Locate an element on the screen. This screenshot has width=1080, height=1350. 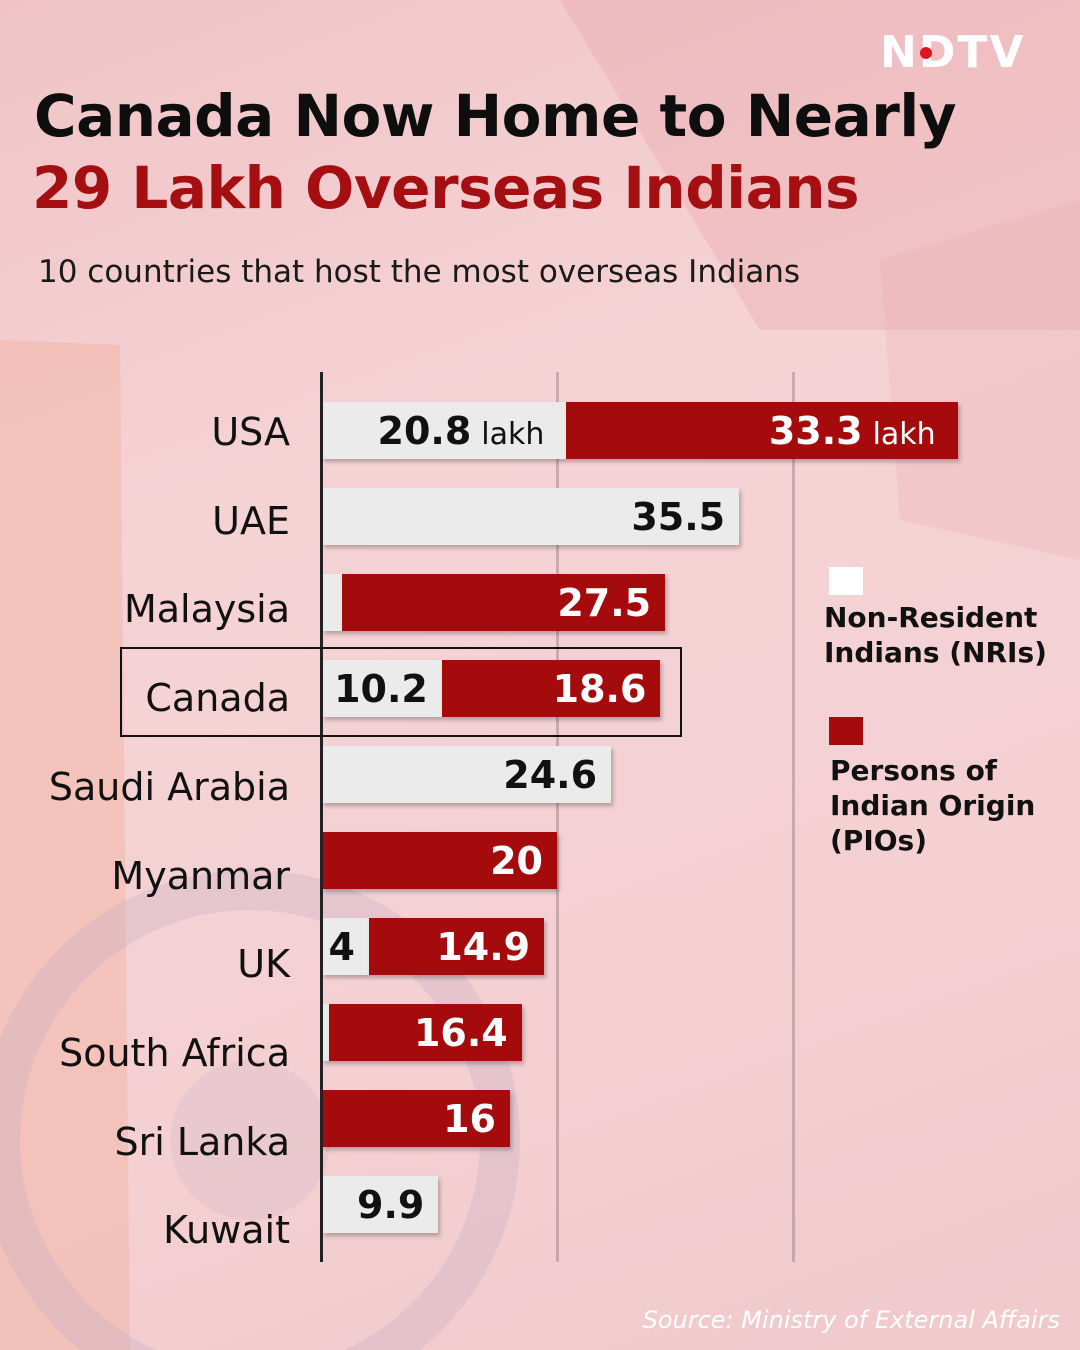
value-label-nri: 9.9 is located at coordinates (390, 1205).